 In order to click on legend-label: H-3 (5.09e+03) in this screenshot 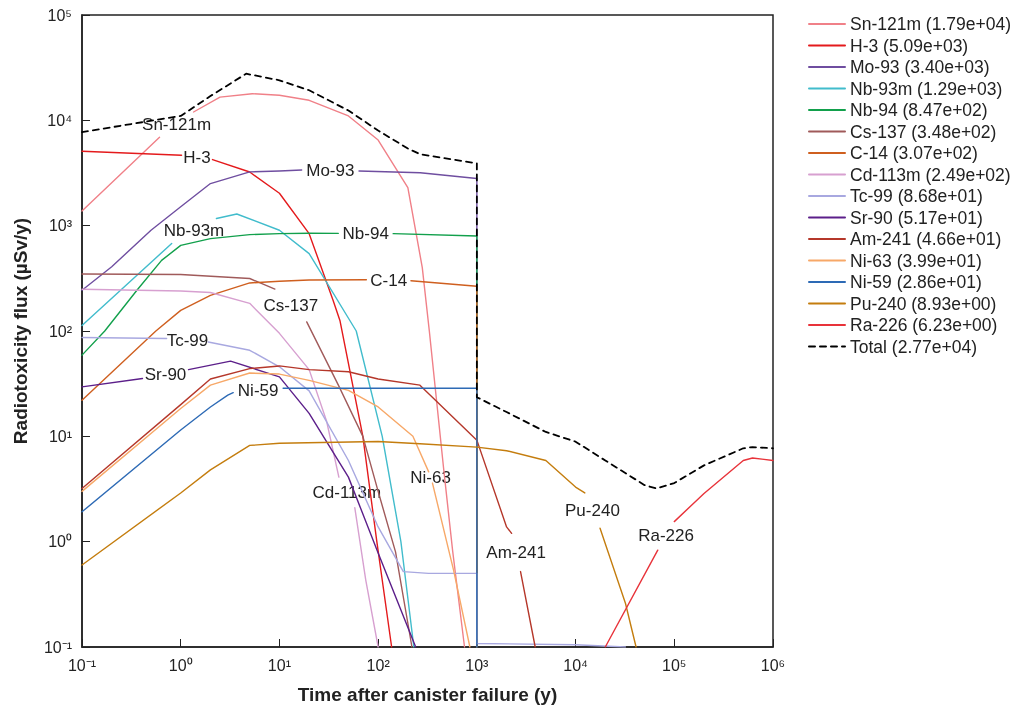, I will do `click(909, 45)`.